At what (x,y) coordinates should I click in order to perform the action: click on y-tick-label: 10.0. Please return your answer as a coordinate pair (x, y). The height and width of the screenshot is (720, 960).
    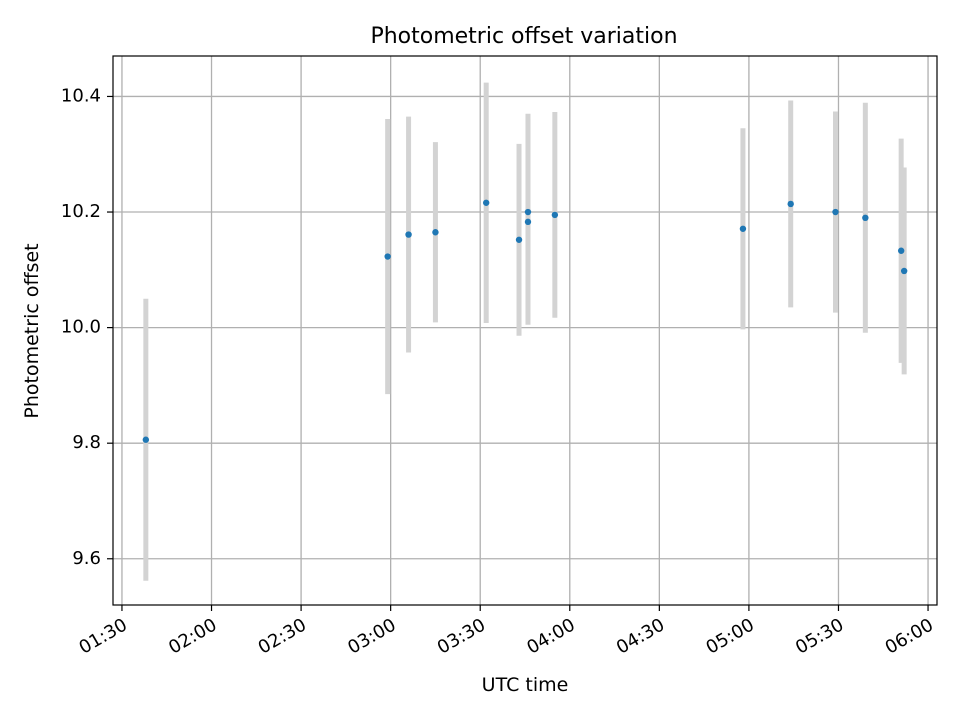
    Looking at the image, I should click on (81, 327).